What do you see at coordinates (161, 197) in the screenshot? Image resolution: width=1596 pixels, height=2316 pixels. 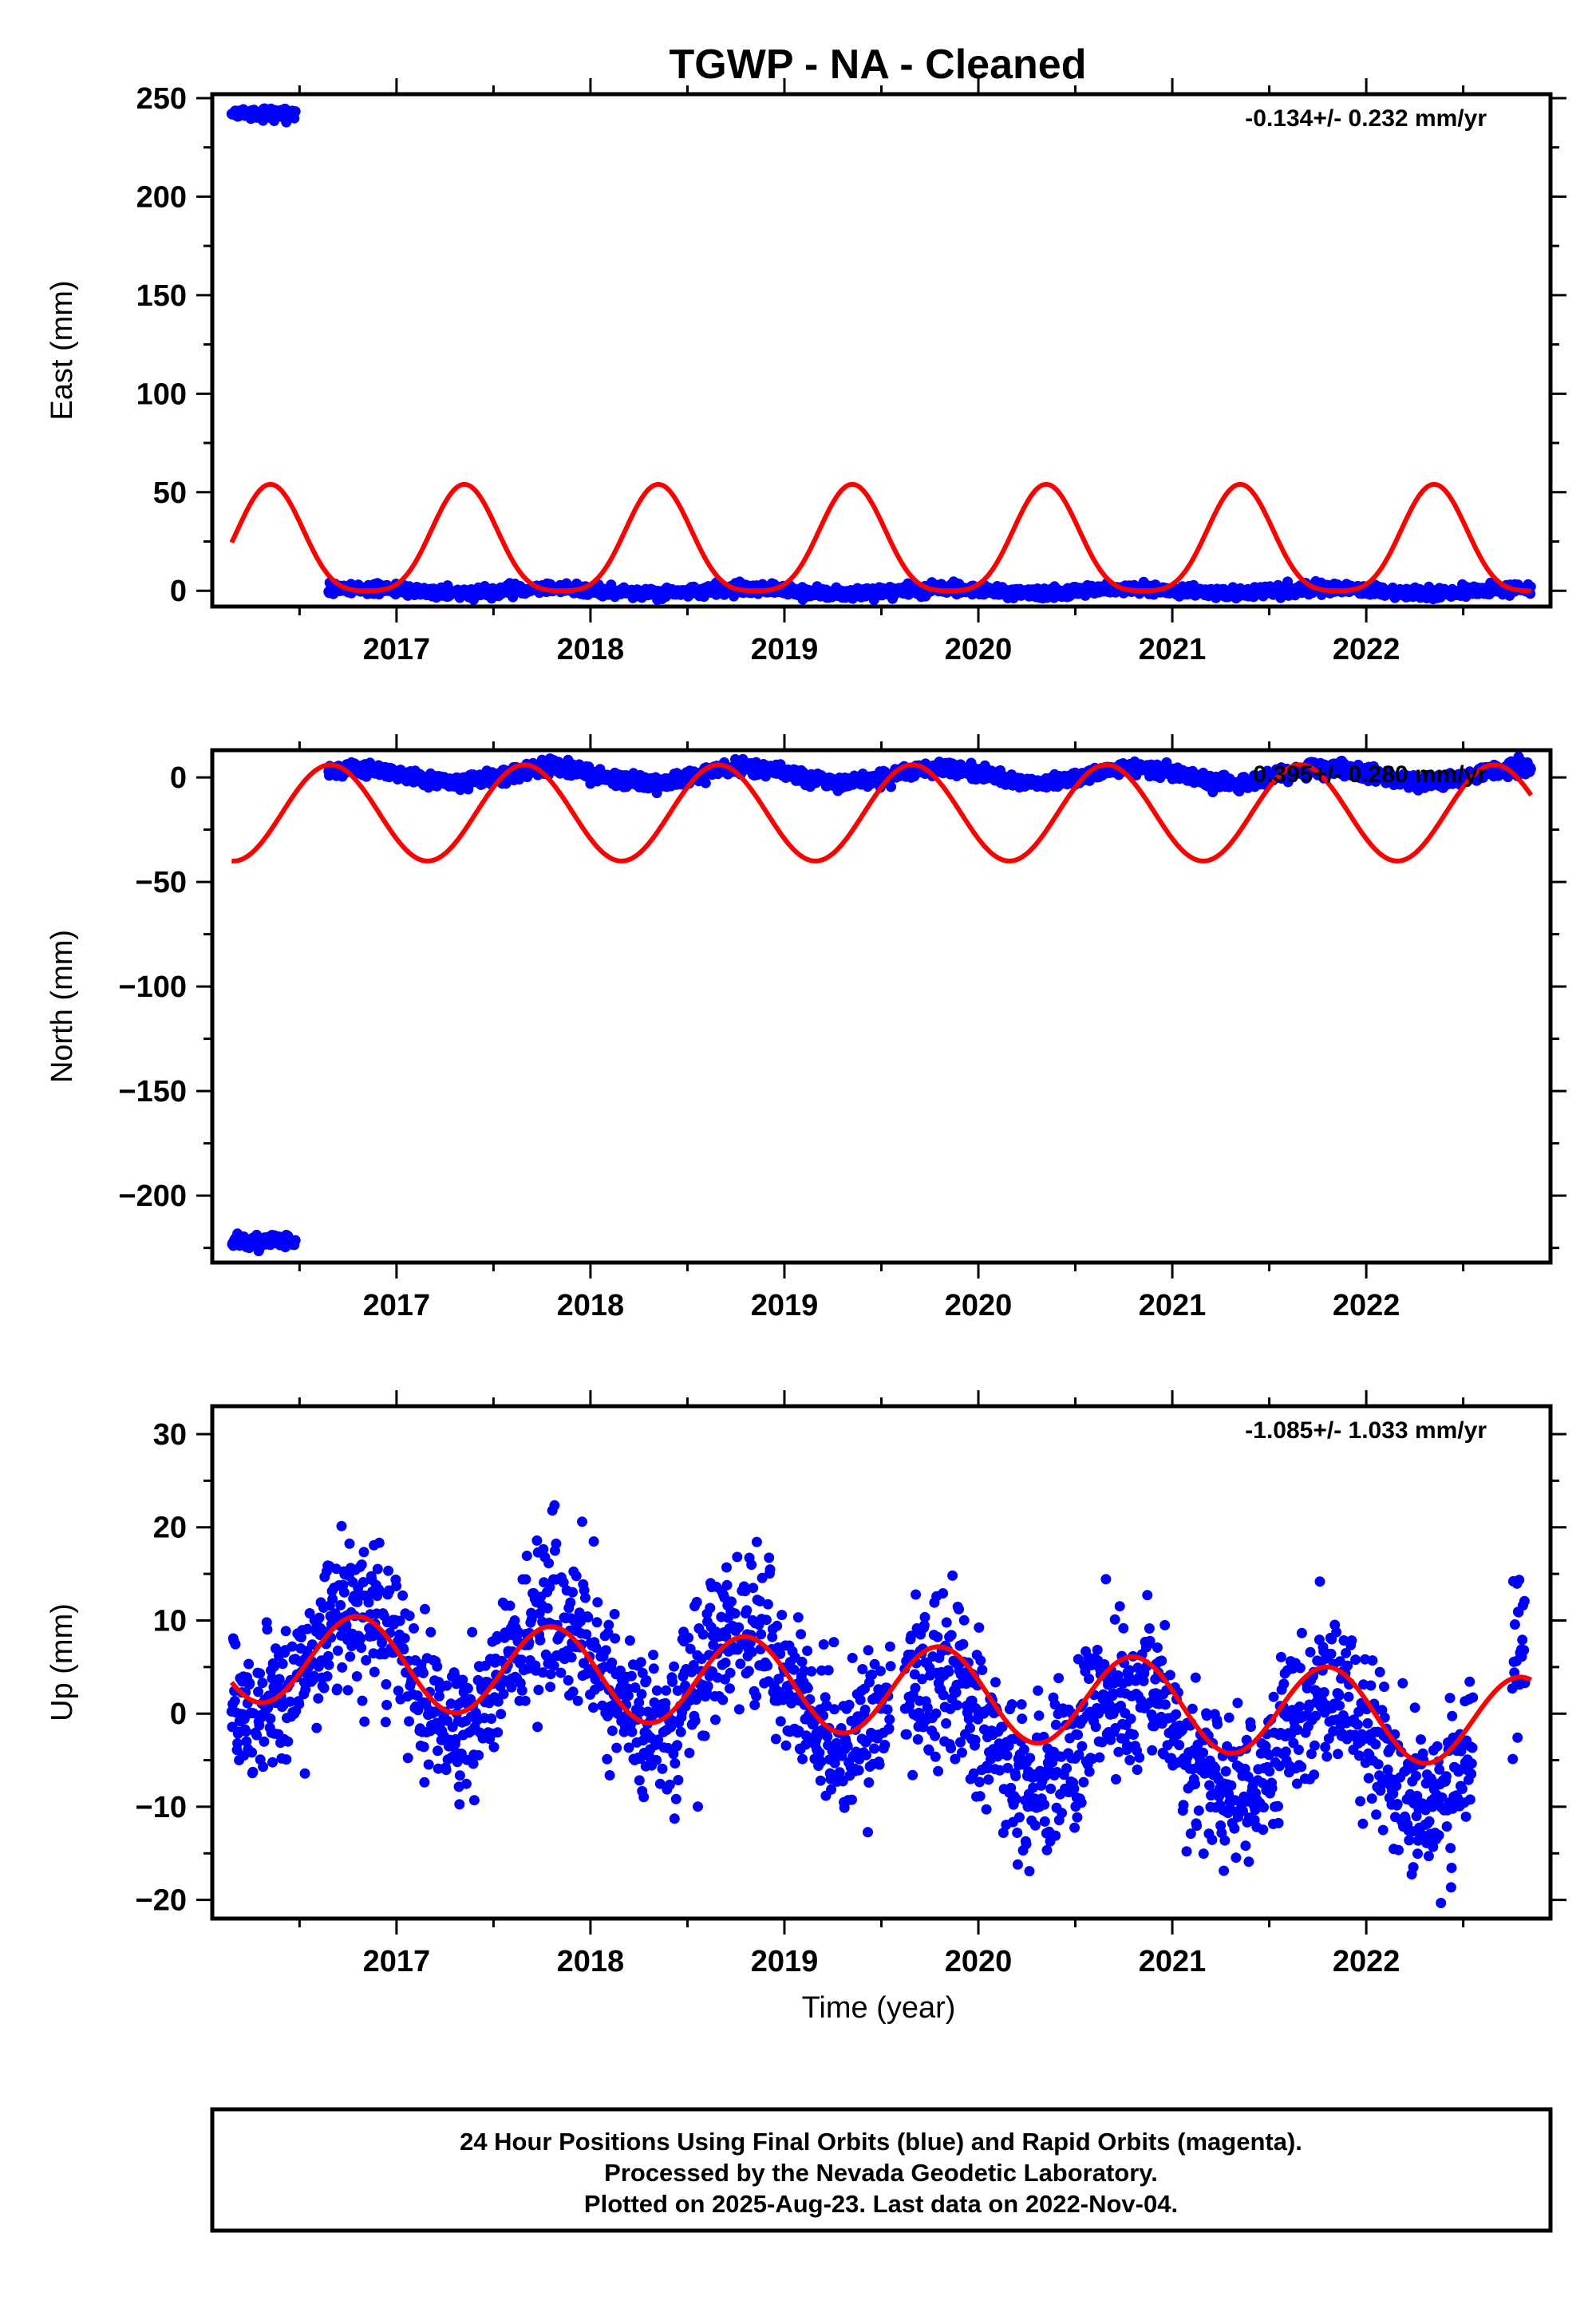 I see `y-tick-label: 200` at bounding box center [161, 197].